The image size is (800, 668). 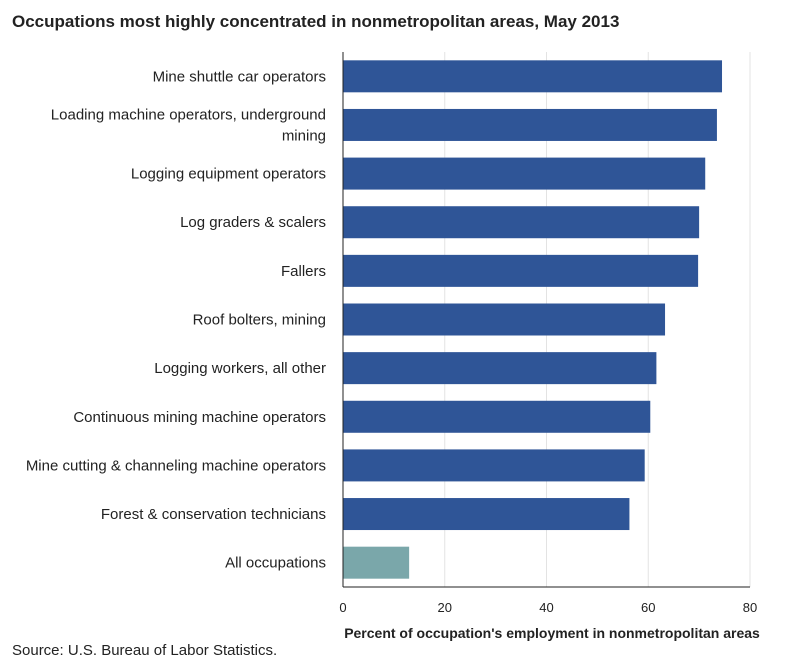 I want to click on x-tick-label: 60, so click(x=648, y=607).